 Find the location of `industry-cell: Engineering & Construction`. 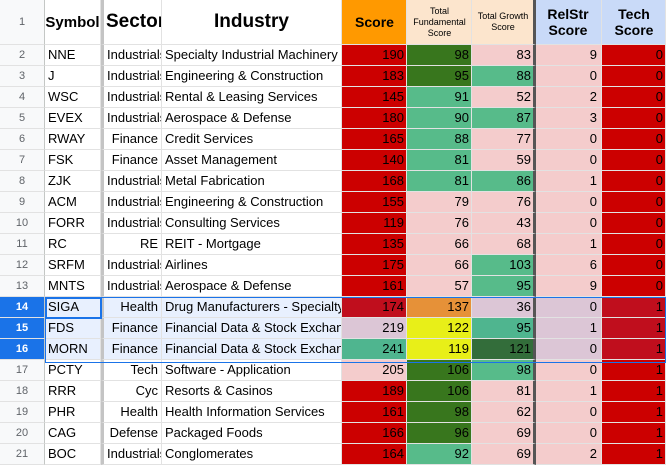

industry-cell: Engineering & Construction is located at coordinates (252, 202).